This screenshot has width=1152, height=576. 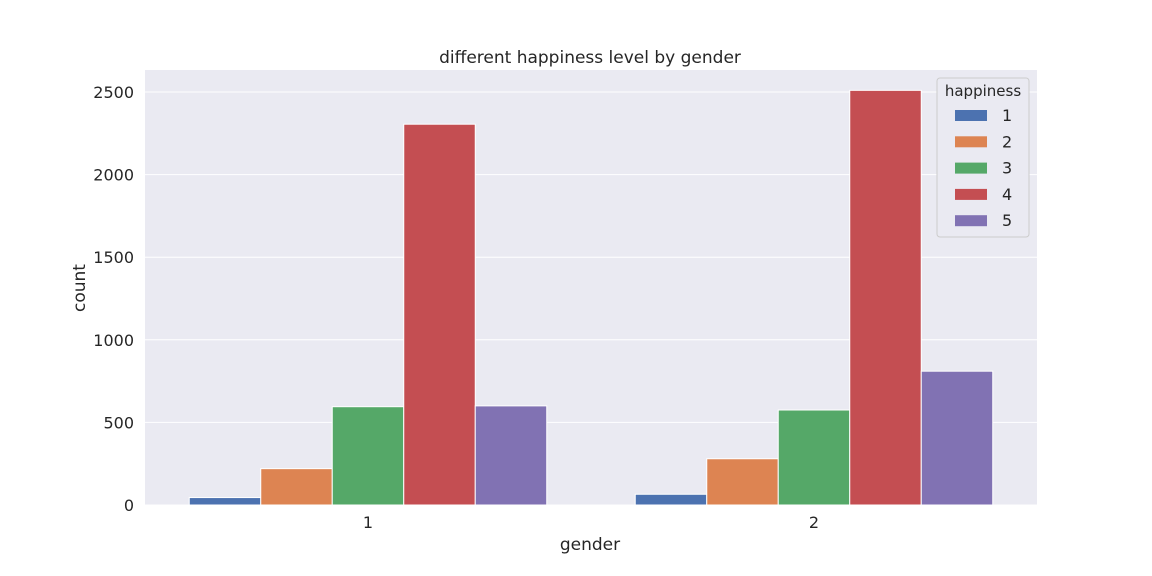 What do you see at coordinates (1007, 220) in the screenshot?
I see `legend-label: 5` at bounding box center [1007, 220].